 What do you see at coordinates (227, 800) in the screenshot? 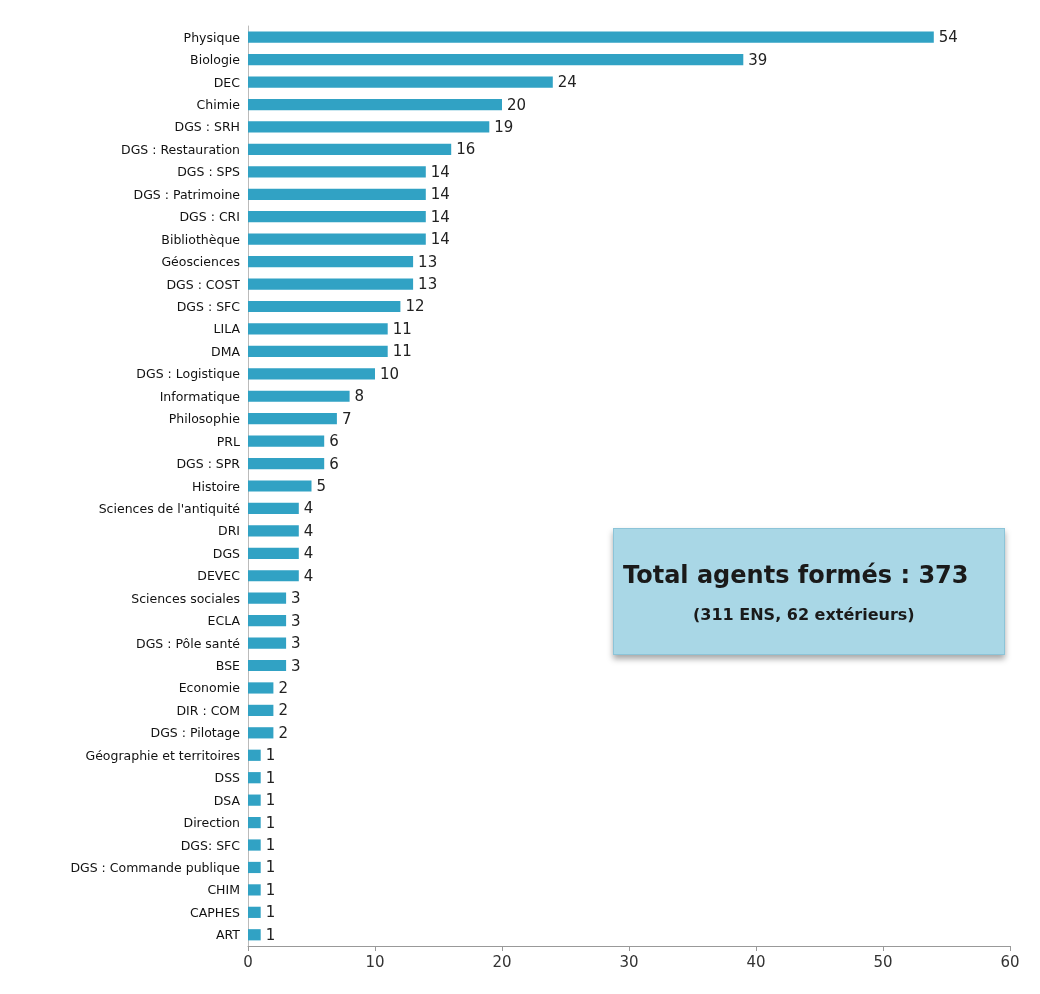
I see `y-tick-label: DSA` at bounding box center [227, 800].